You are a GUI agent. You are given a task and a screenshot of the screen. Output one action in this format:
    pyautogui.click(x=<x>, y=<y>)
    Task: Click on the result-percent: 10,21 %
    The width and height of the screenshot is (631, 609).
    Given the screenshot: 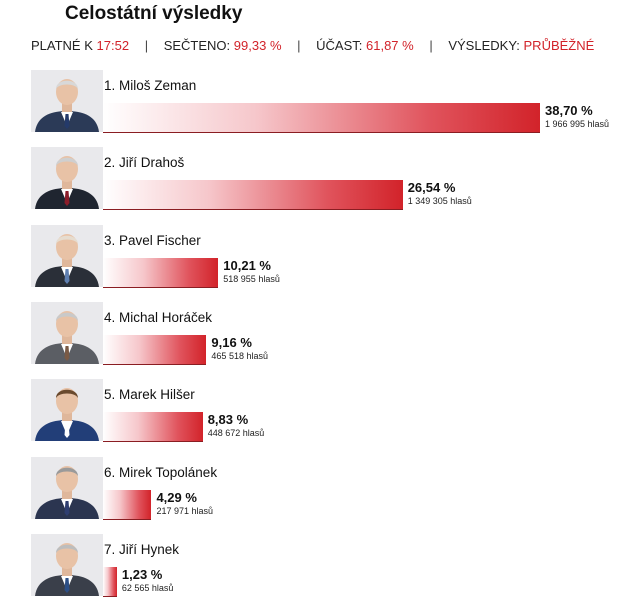 What is the action you would take?
    pyautogui.click(x=247, y=265)
    